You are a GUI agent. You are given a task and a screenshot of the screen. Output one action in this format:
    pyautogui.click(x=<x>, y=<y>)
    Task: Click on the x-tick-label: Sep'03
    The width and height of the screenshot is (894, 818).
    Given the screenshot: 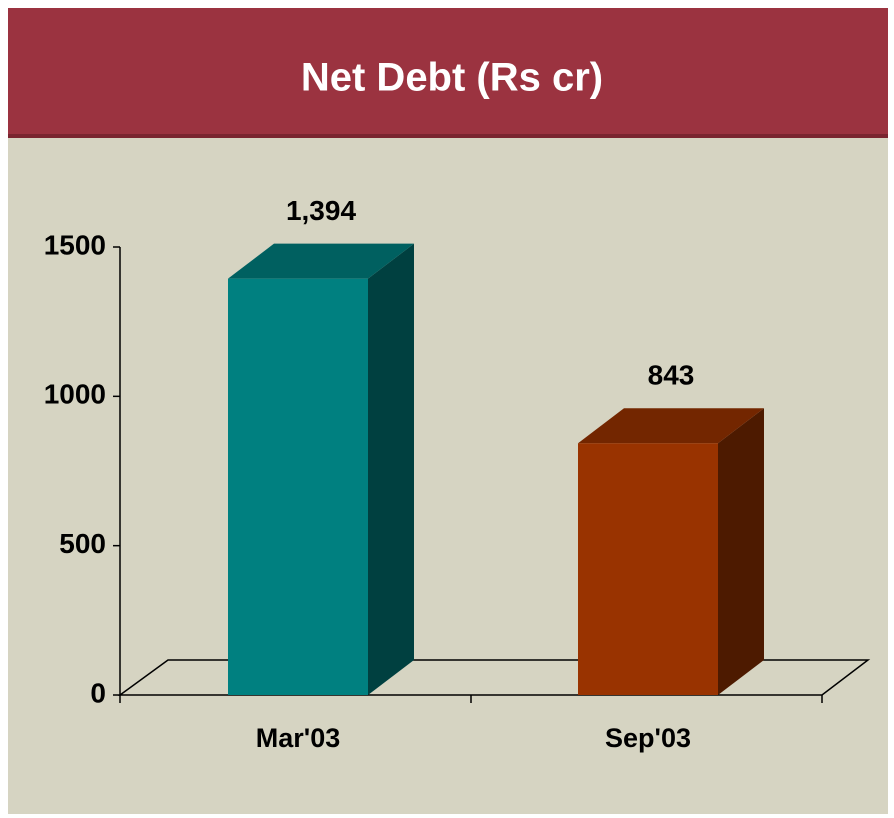 What is the action you would take?
    pyautogui.click(x=648, y=738)
    